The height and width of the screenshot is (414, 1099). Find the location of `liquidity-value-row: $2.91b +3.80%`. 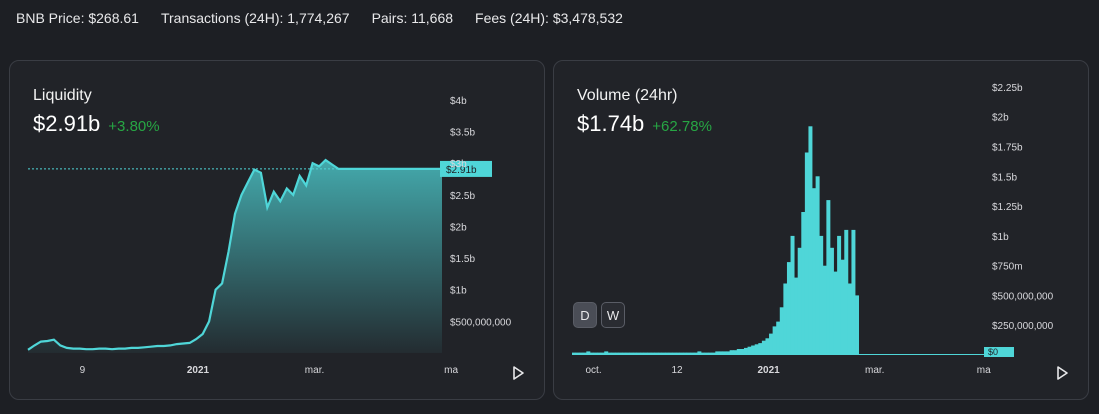

liquidity-value-row: $2.91b +3.80% is located at coordinates (96, 124).